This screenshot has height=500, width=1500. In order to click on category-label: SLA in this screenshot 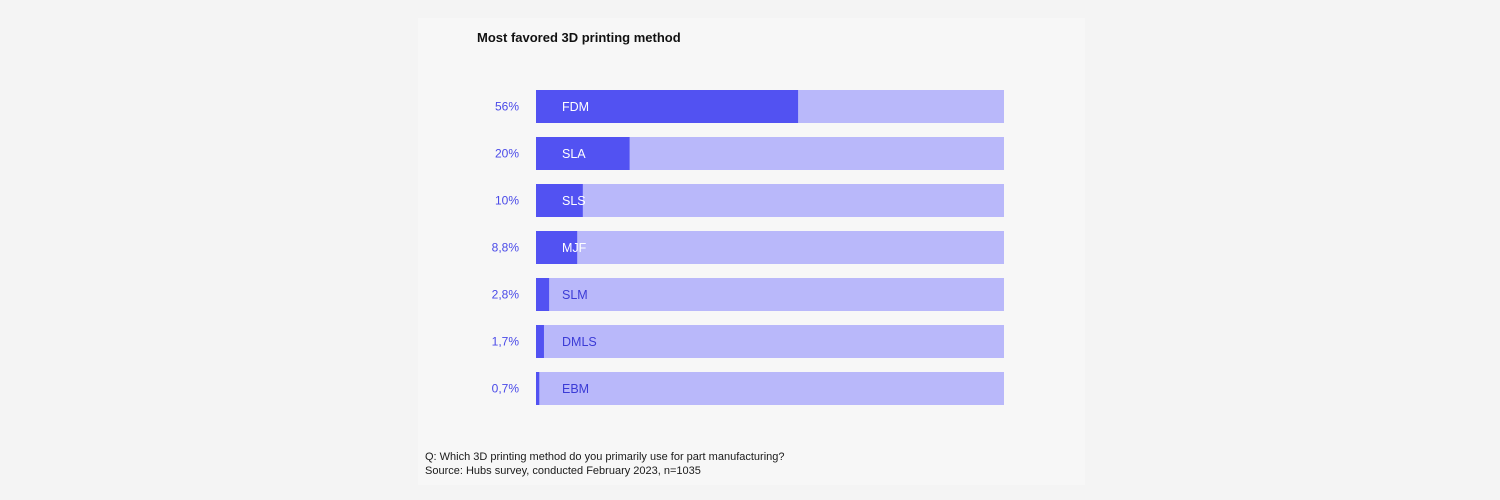, I will do `click(574, 154)`.